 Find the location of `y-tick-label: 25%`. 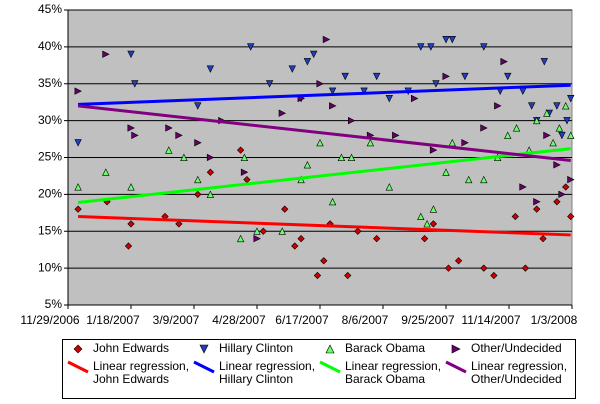

y-tick-label: 25% is located at coordinates (50, 157).